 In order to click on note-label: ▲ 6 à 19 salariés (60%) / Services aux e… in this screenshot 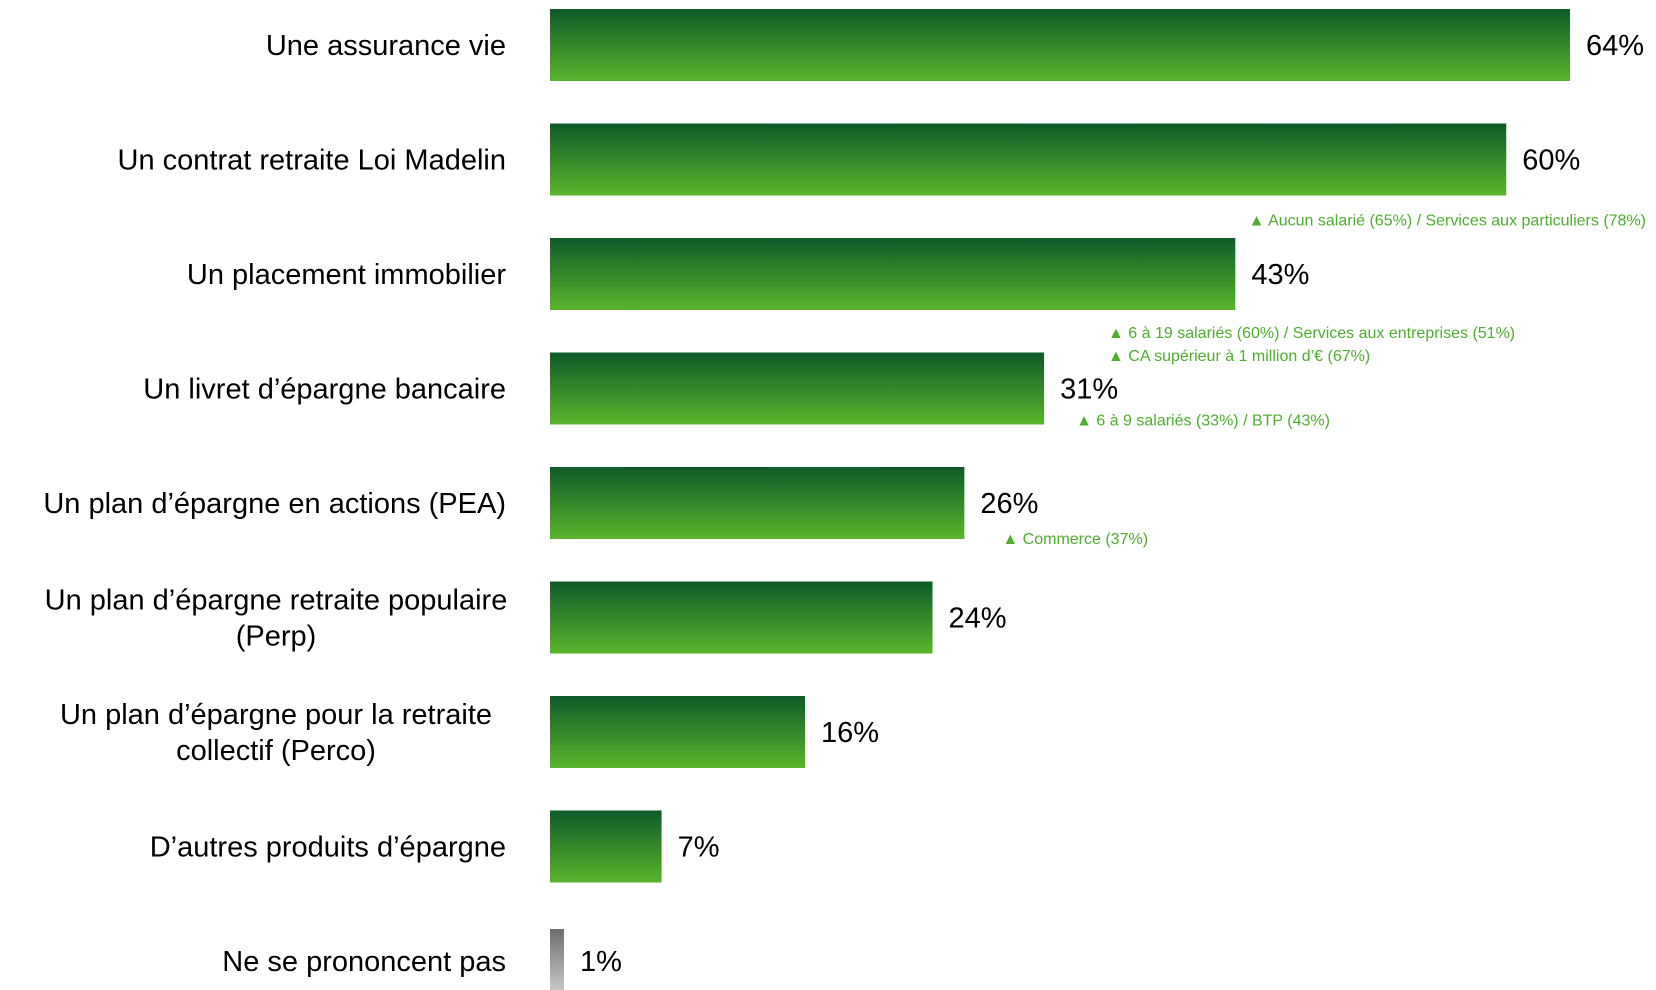, I will do `click(1311, 333)`.